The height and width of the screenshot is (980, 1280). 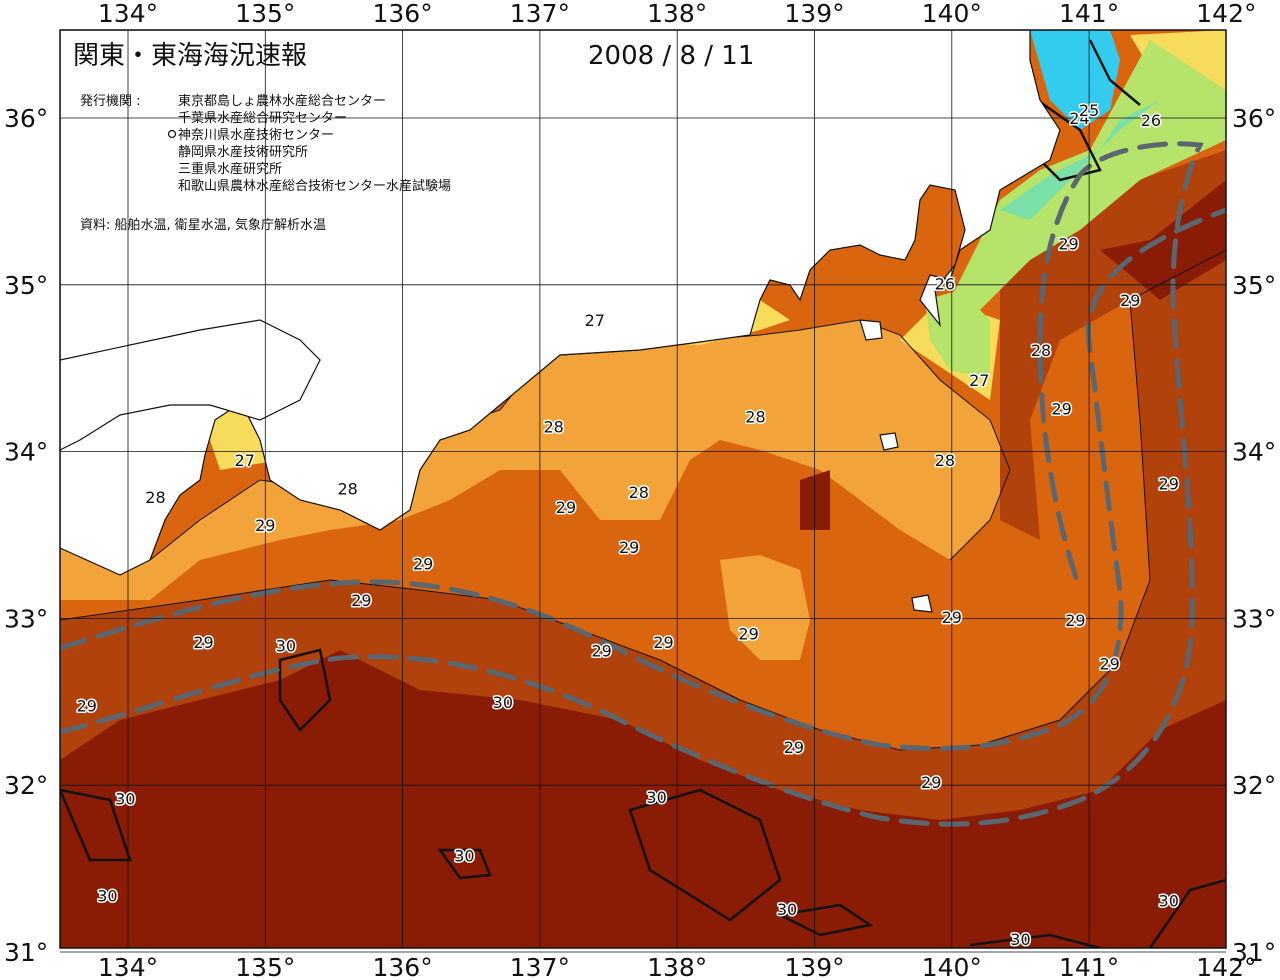 I want to click on sst-band-25-ne, so click(x=1080, y=160).